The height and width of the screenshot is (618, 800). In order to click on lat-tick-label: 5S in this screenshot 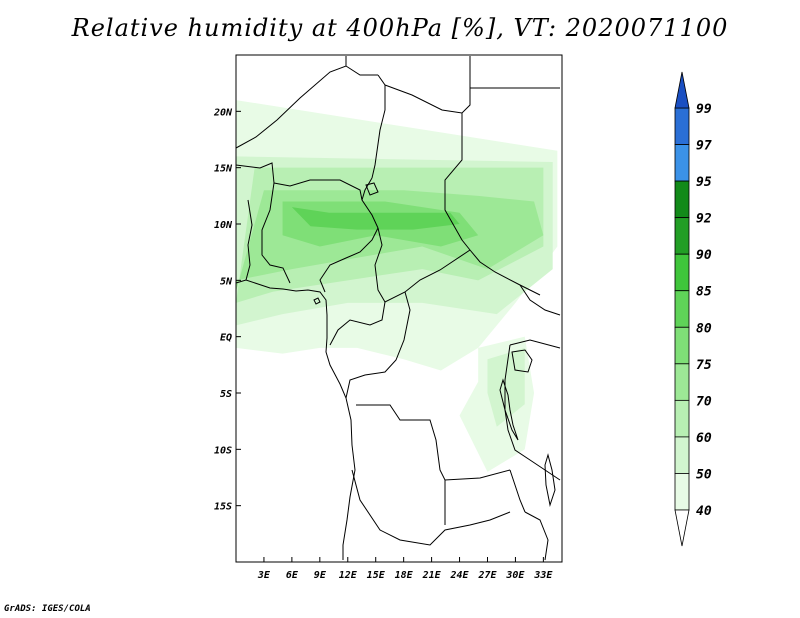, I will do `click(226, 394)`.